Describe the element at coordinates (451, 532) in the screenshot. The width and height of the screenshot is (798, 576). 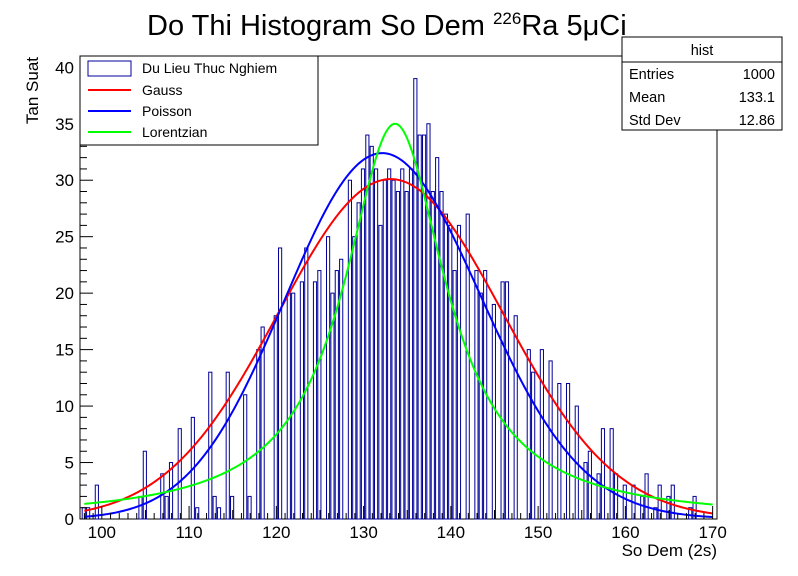
I see `x-tick-label: 140` at that location.